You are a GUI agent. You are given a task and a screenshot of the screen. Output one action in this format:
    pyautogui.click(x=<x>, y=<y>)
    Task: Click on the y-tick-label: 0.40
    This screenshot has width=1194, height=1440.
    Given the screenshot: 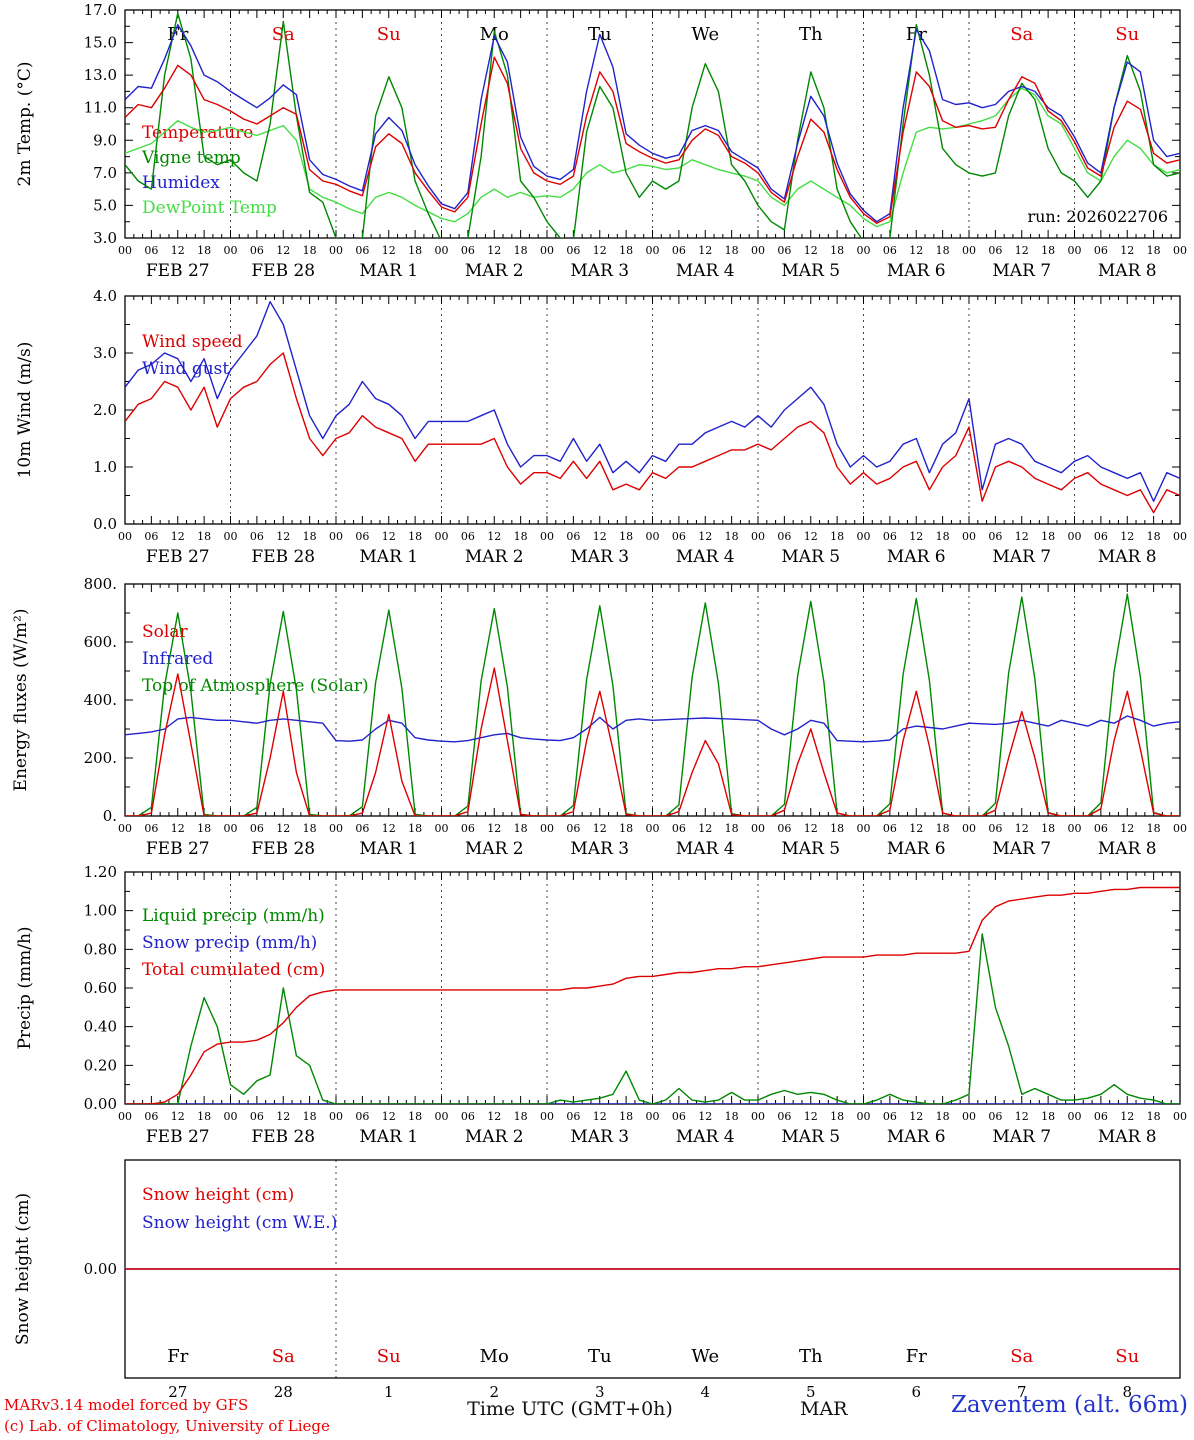 What is the action you would take?
    pyautogui.click(x=100, y=1027)
    